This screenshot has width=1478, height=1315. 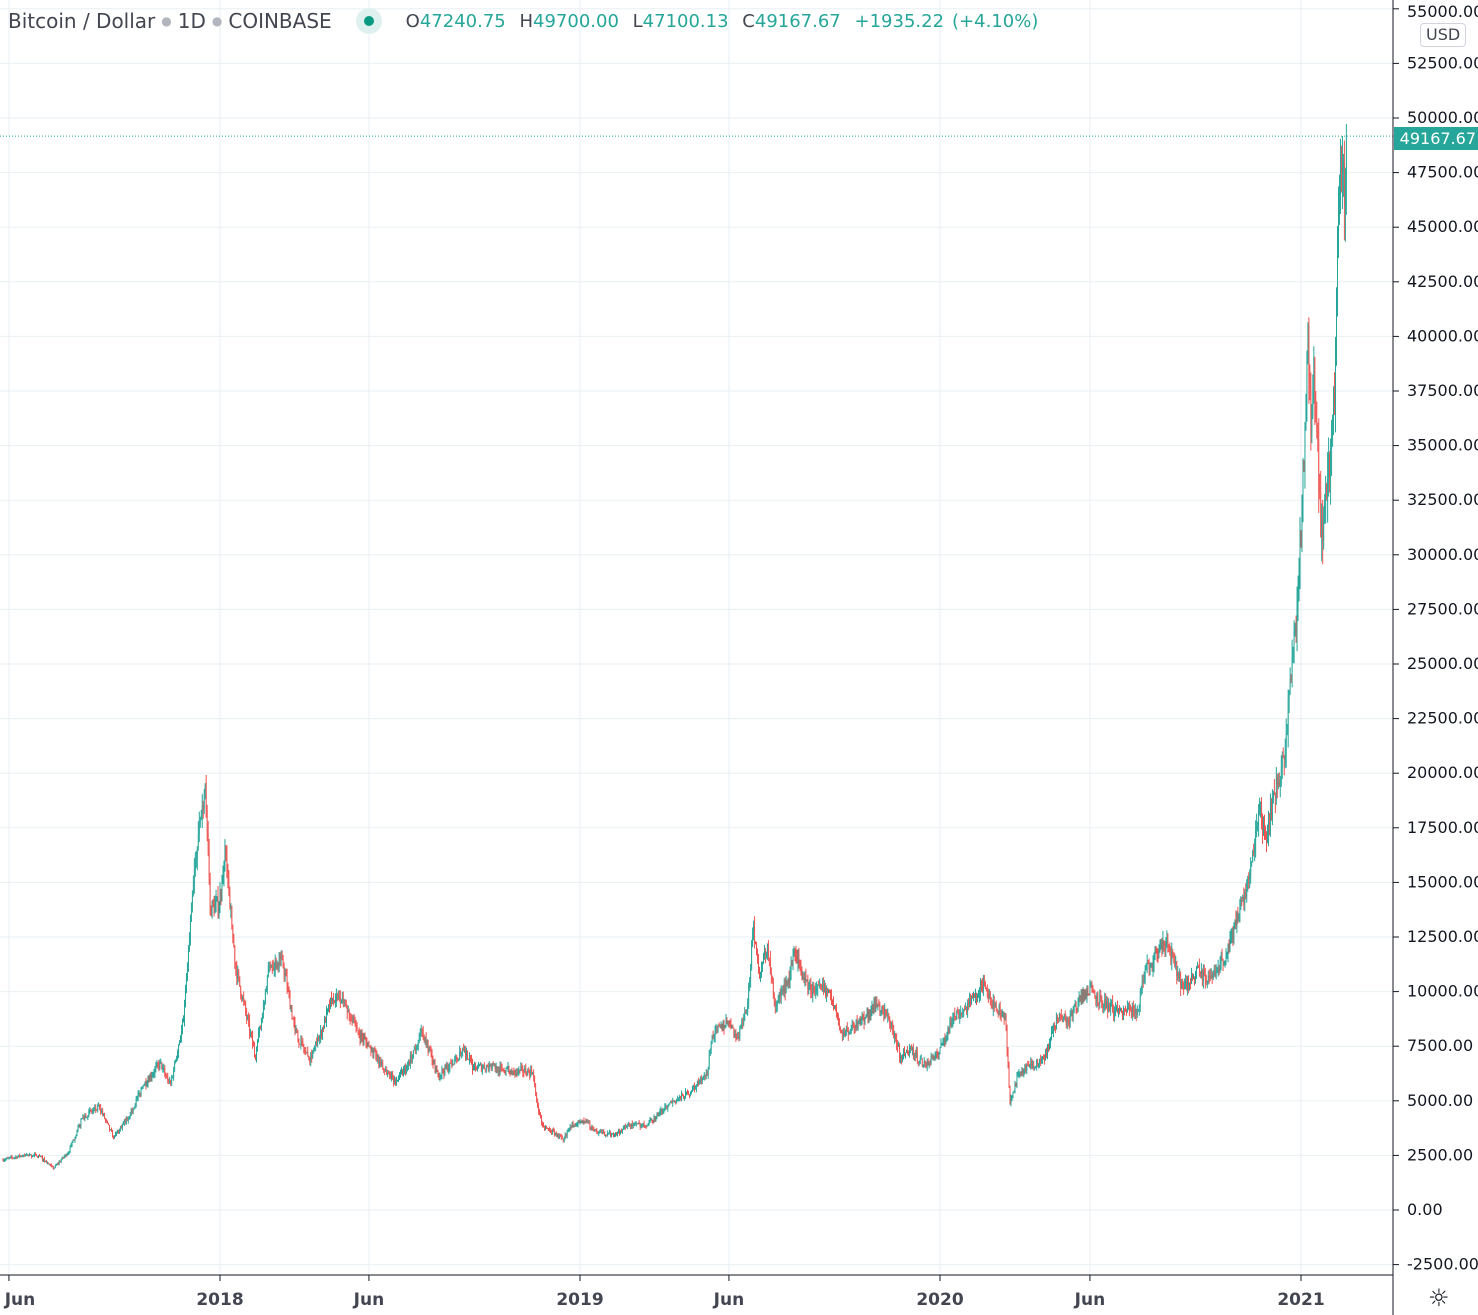 I want to click on market-status-icon, so click(x=368, y=21).